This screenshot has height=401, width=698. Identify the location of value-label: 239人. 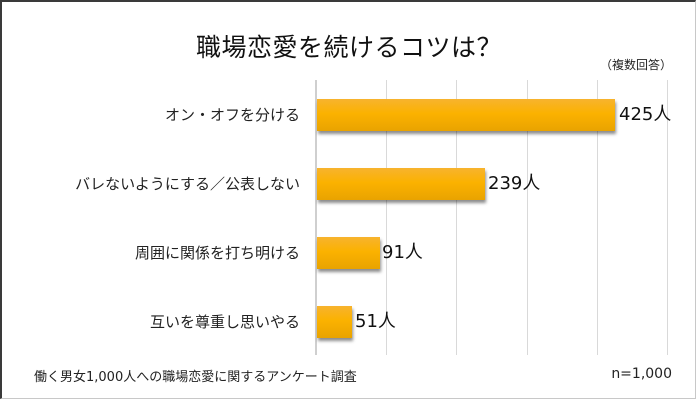
(514, 183).